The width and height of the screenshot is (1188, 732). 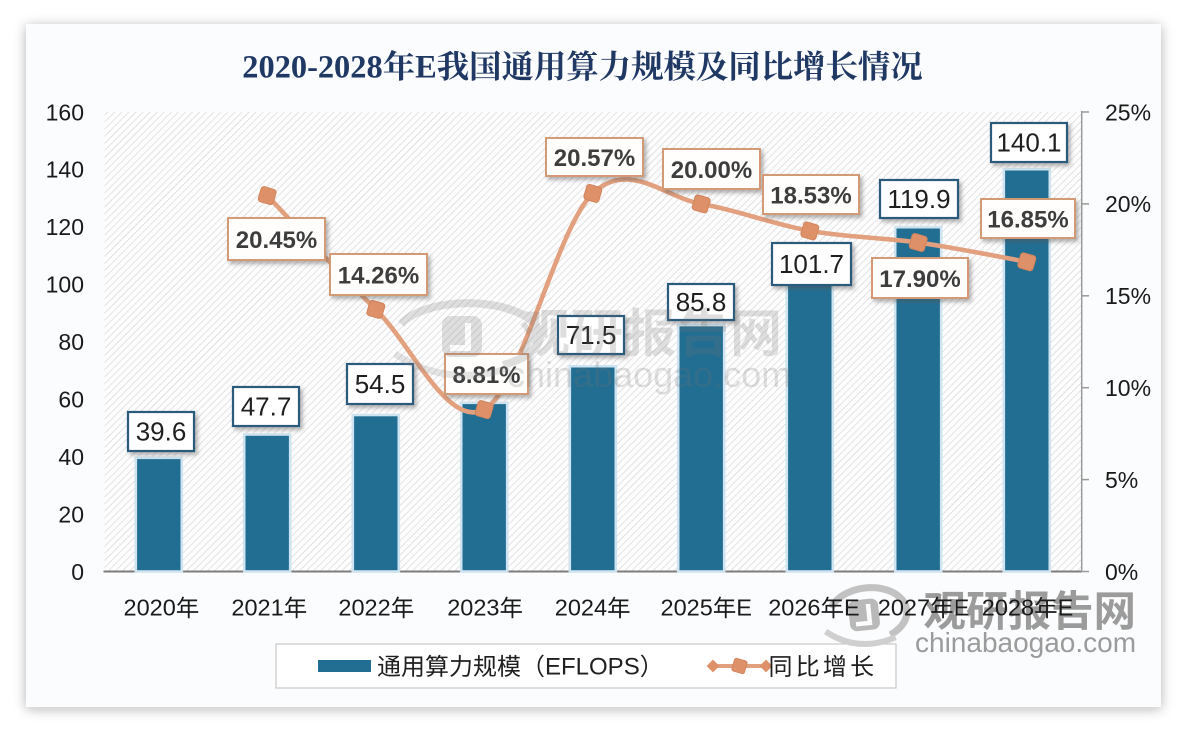 What do you see at coordinates (150, 608) in the screenshot?
I see `svg-text: 2020` at bounding box center [150, 608].